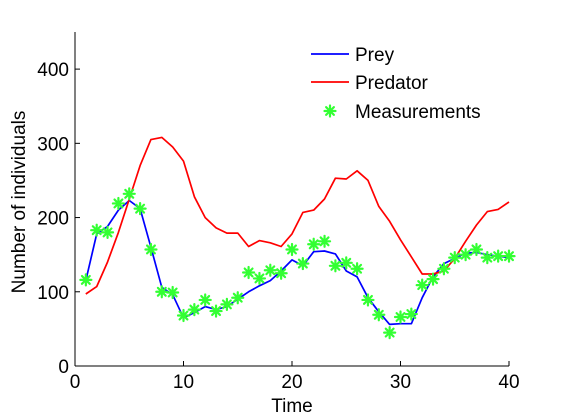  Describe the element at coordinates (63, 367) in the screenshot. I see `y-tick-label: 0` at that location.